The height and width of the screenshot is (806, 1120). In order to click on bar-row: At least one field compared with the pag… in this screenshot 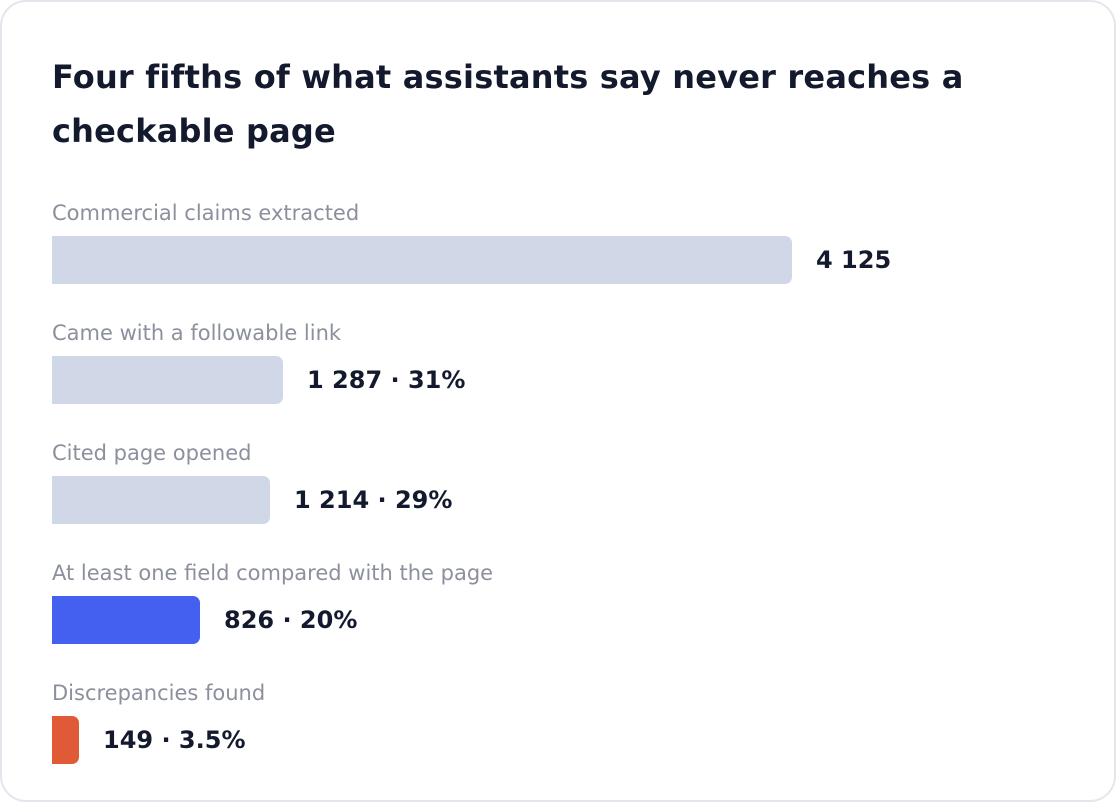, I will do `click(557, 615)`.